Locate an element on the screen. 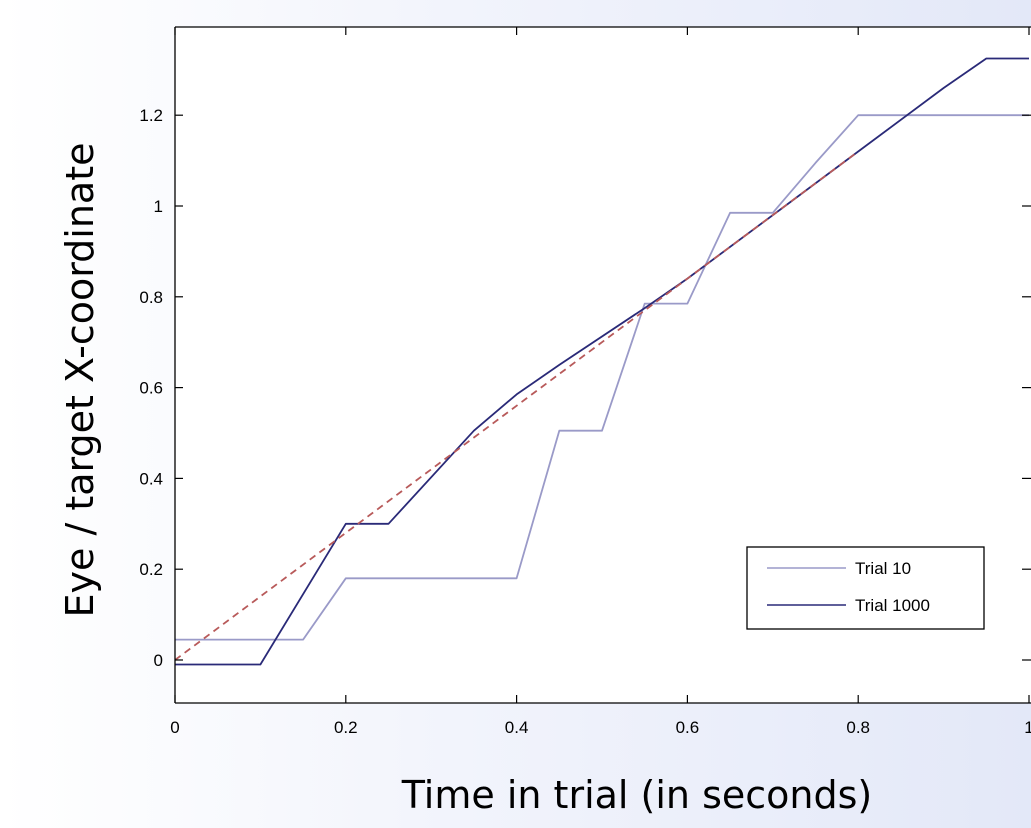 This screenshot has height=828, width=1031. legend: Trial 10 Trial 1000 is located at coordinates (865, 588).